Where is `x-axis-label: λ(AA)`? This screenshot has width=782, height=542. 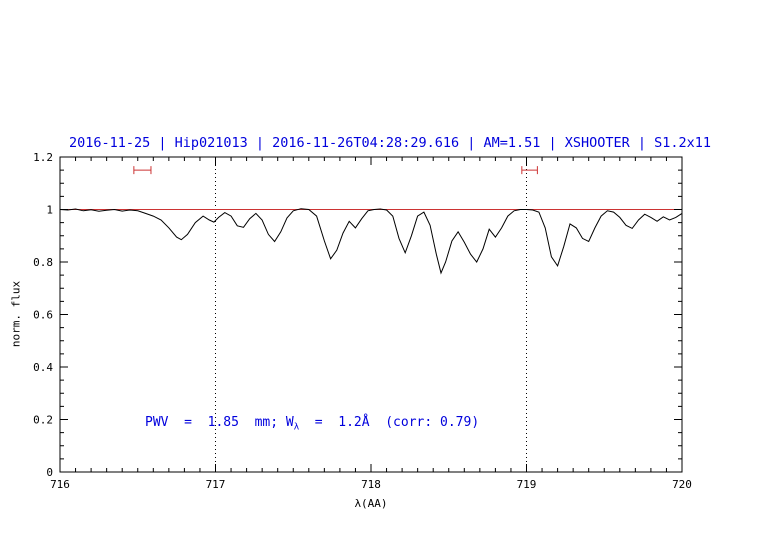
x-axis-label: λ(AA) is located at coordinates (371, 503).